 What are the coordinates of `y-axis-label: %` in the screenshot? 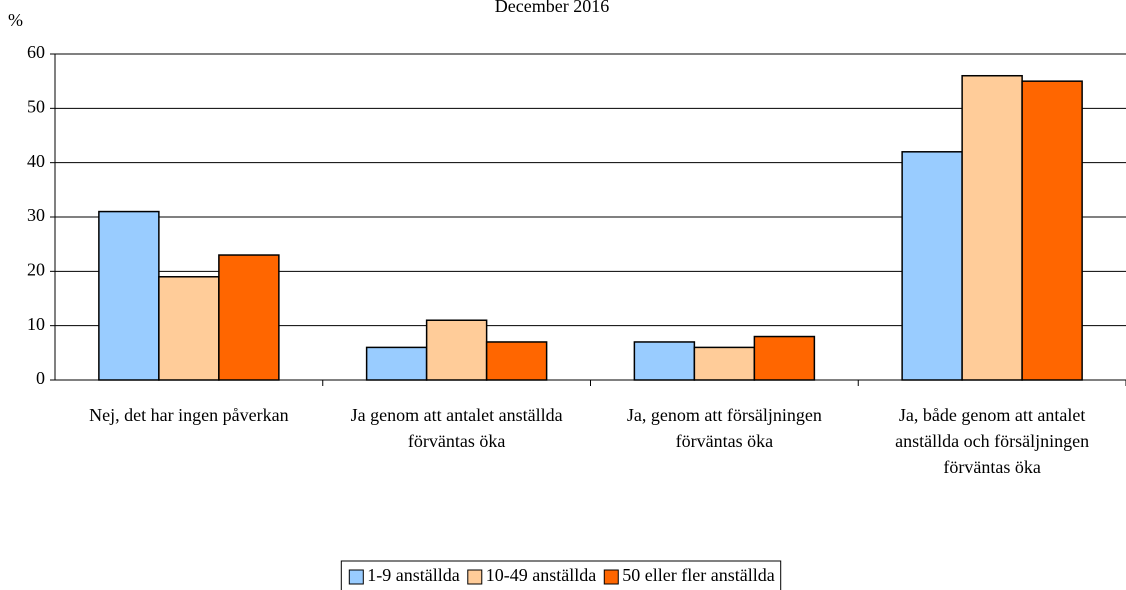 It's located at (15, 20).